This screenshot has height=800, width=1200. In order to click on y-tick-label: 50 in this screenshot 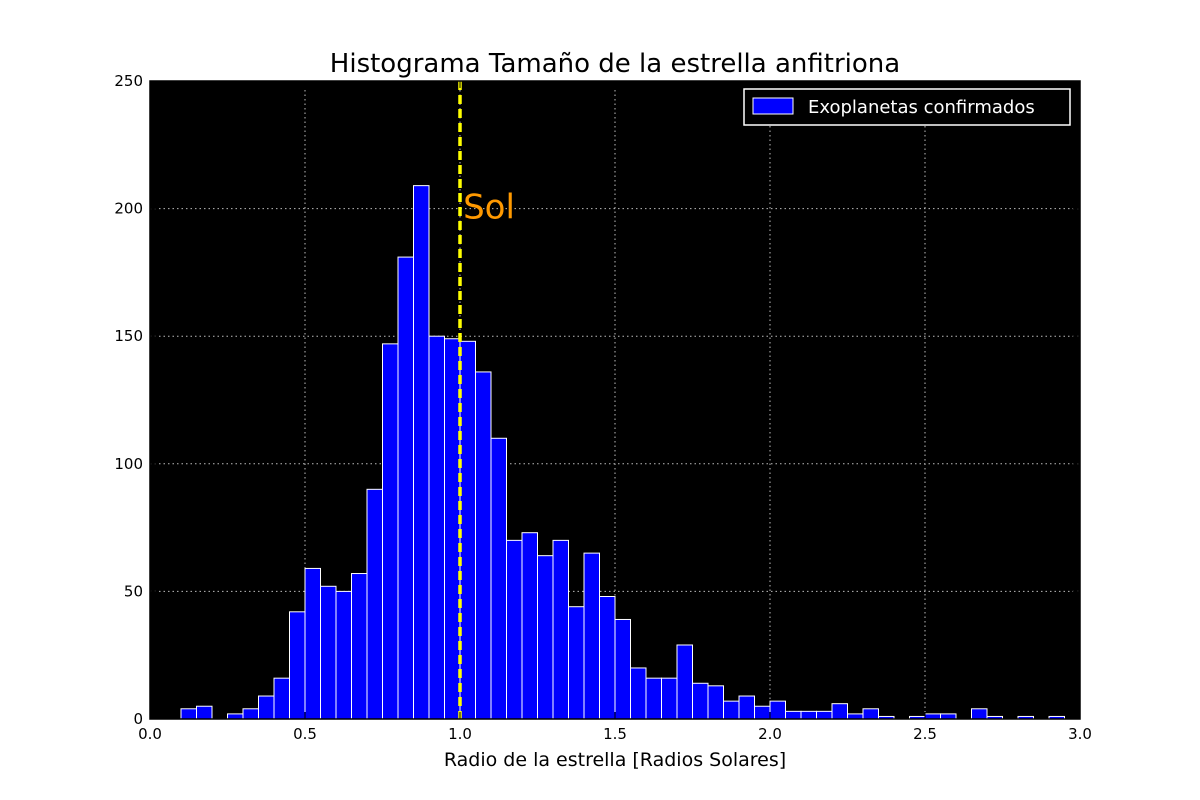, I will do `click(133, 591)`.